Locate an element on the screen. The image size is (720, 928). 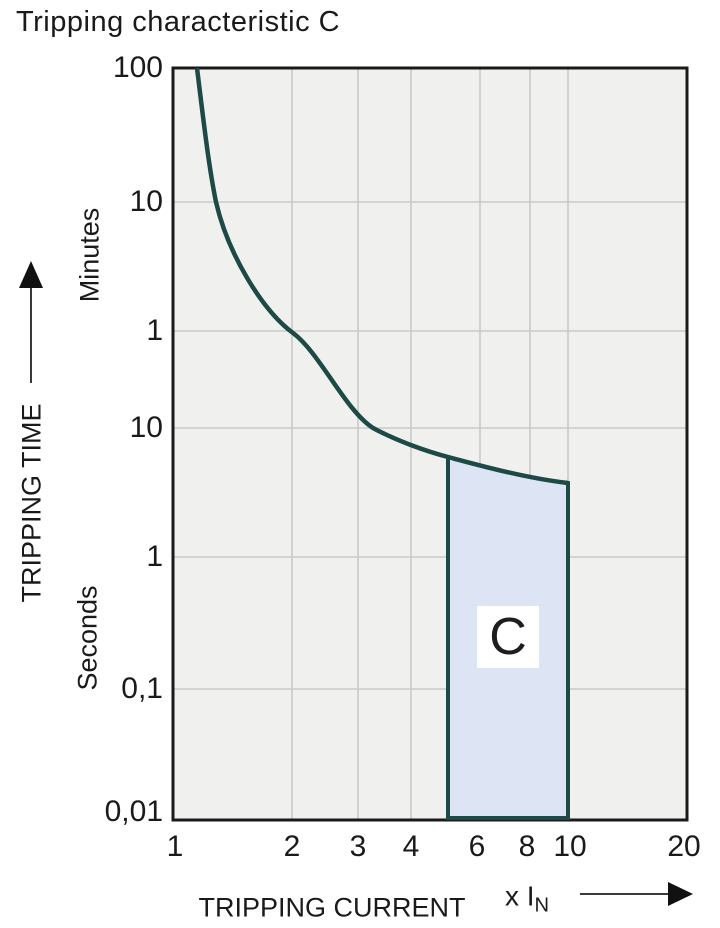
x-axis-title: TRIPPING CURRENT is located at coordinates (332, 907).